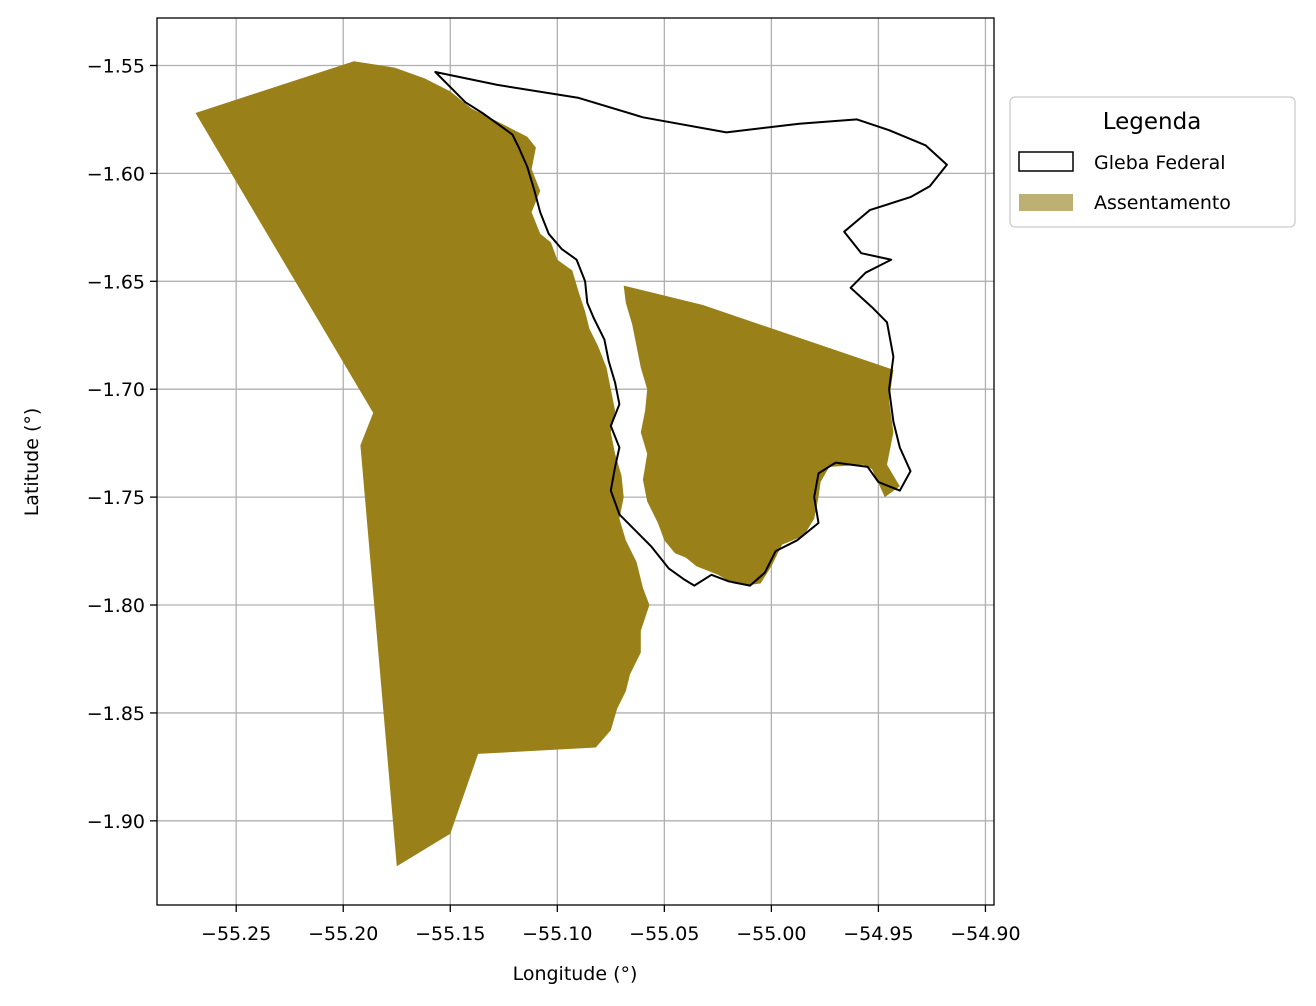 This screenshot has height=1006, width=1316. I want to click on legend: Legenda Gleba Federal Assentamento, so click(1152, 162).